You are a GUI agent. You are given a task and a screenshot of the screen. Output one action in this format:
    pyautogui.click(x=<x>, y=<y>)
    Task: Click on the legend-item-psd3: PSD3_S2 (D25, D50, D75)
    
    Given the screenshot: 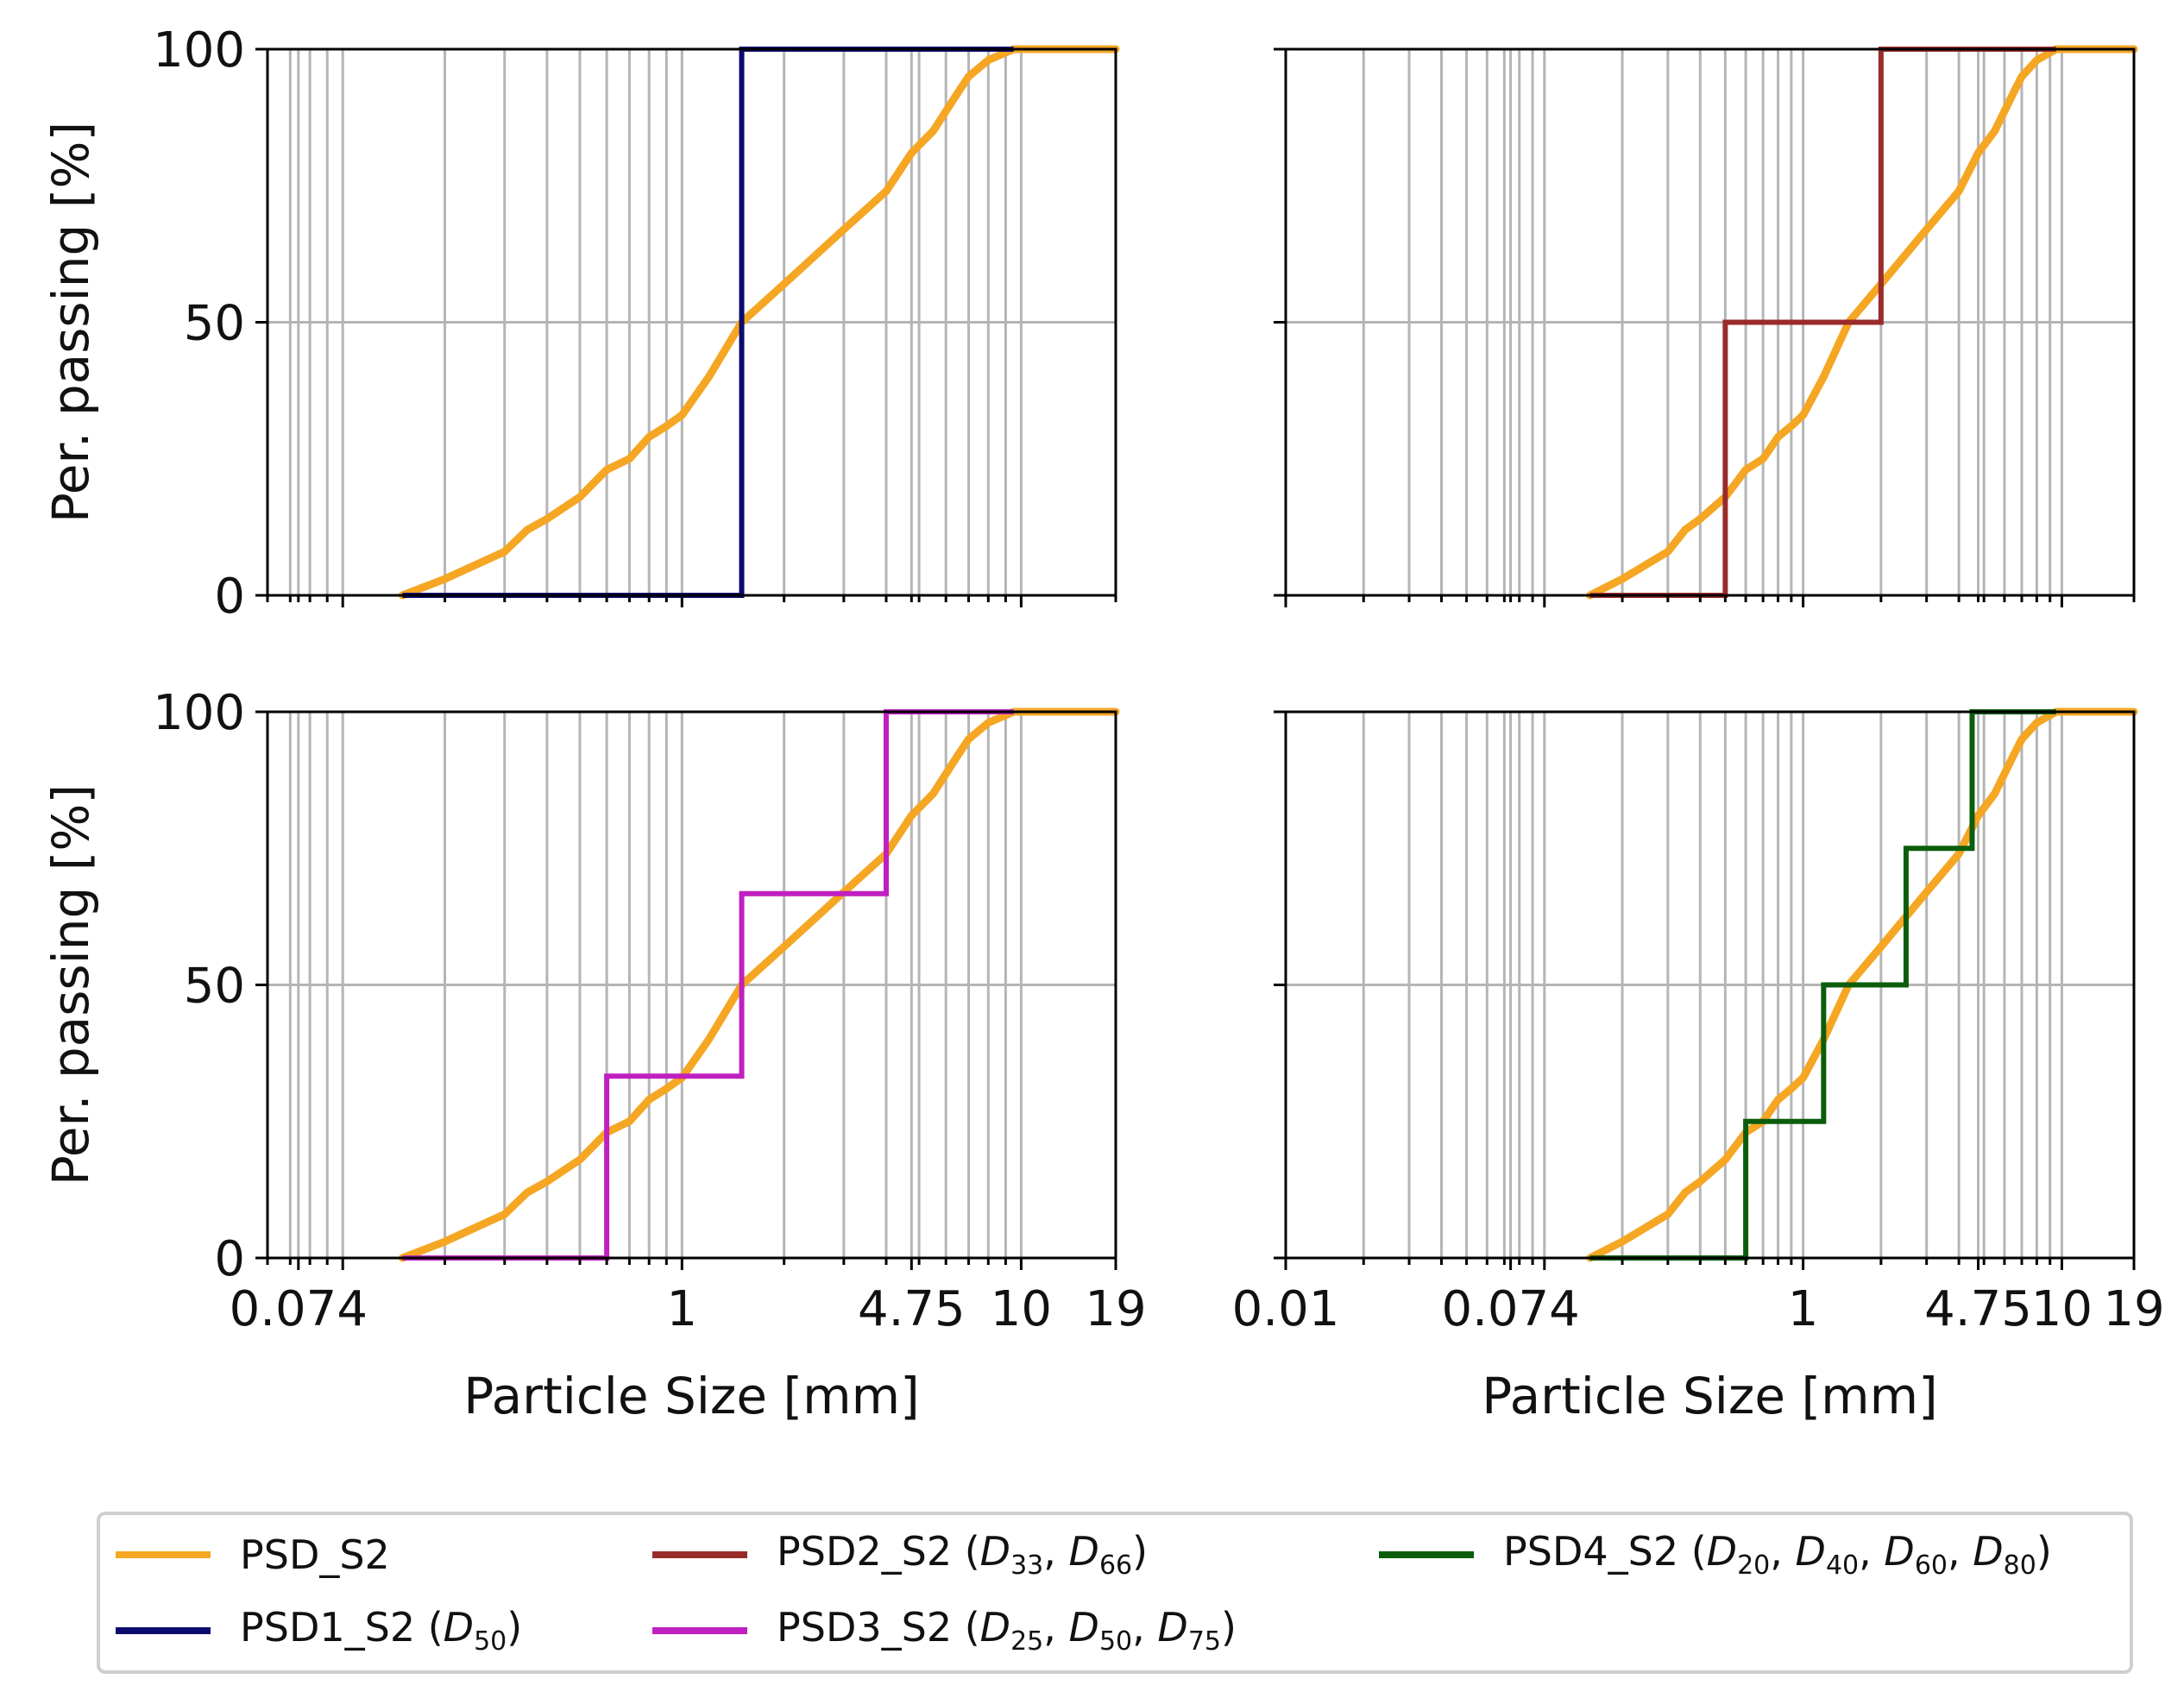 What is the action you would take?
    pyautogui.click(x=945, y=1630)
    